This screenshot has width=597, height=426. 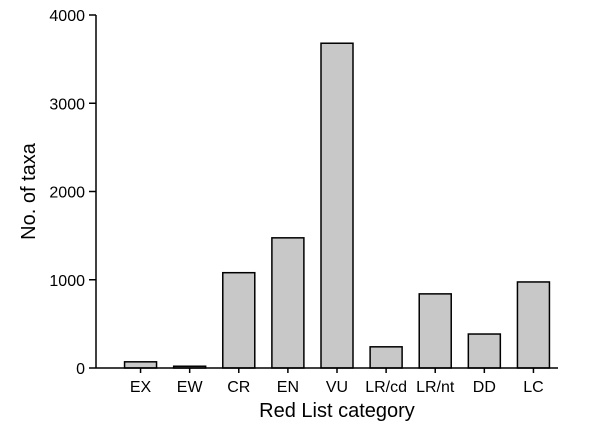 I want to click on bar-lc, so click(x=533, y=325).